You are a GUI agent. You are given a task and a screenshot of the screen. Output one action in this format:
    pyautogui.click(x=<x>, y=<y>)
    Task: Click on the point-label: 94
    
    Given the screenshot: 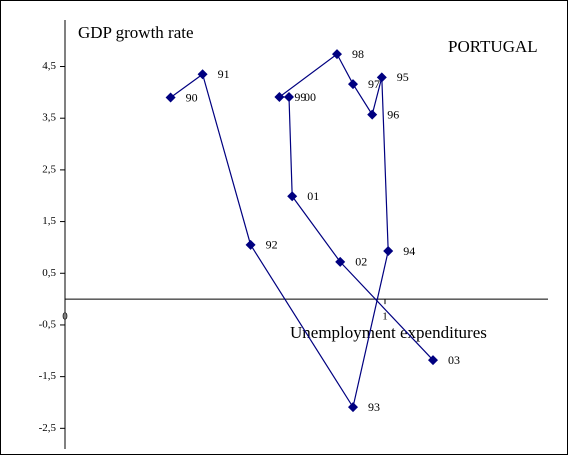 What is the action you would take?
    pyautogui.click(x=409, y=251)
    